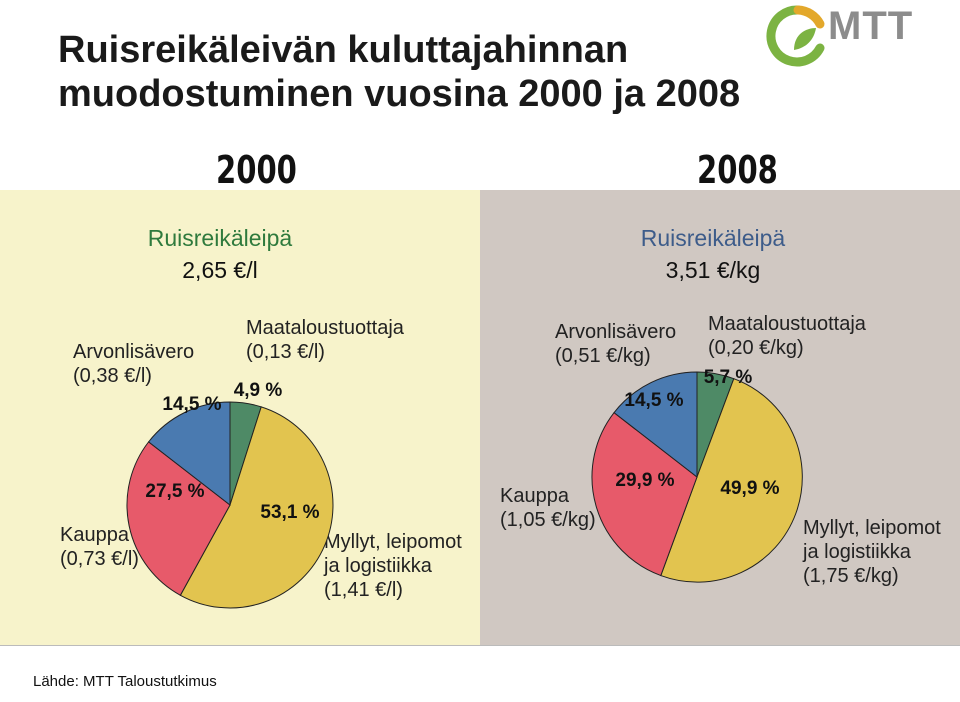 The width and height of the screenshot is (960, 702). Describe the element at coordinates (191, 404) in the screenshot. I see `pct-label-2000-vat: 14,5 %` at that location.